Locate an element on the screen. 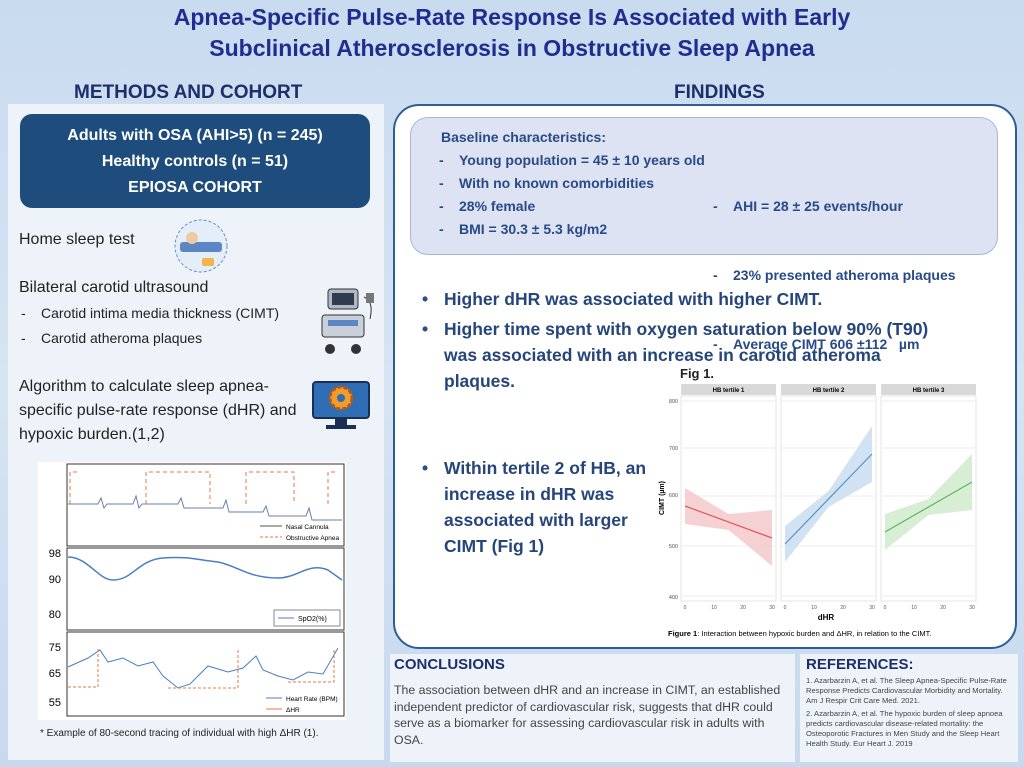  section-heading: CONCLUSIONS is located at coordinates (449, 664).